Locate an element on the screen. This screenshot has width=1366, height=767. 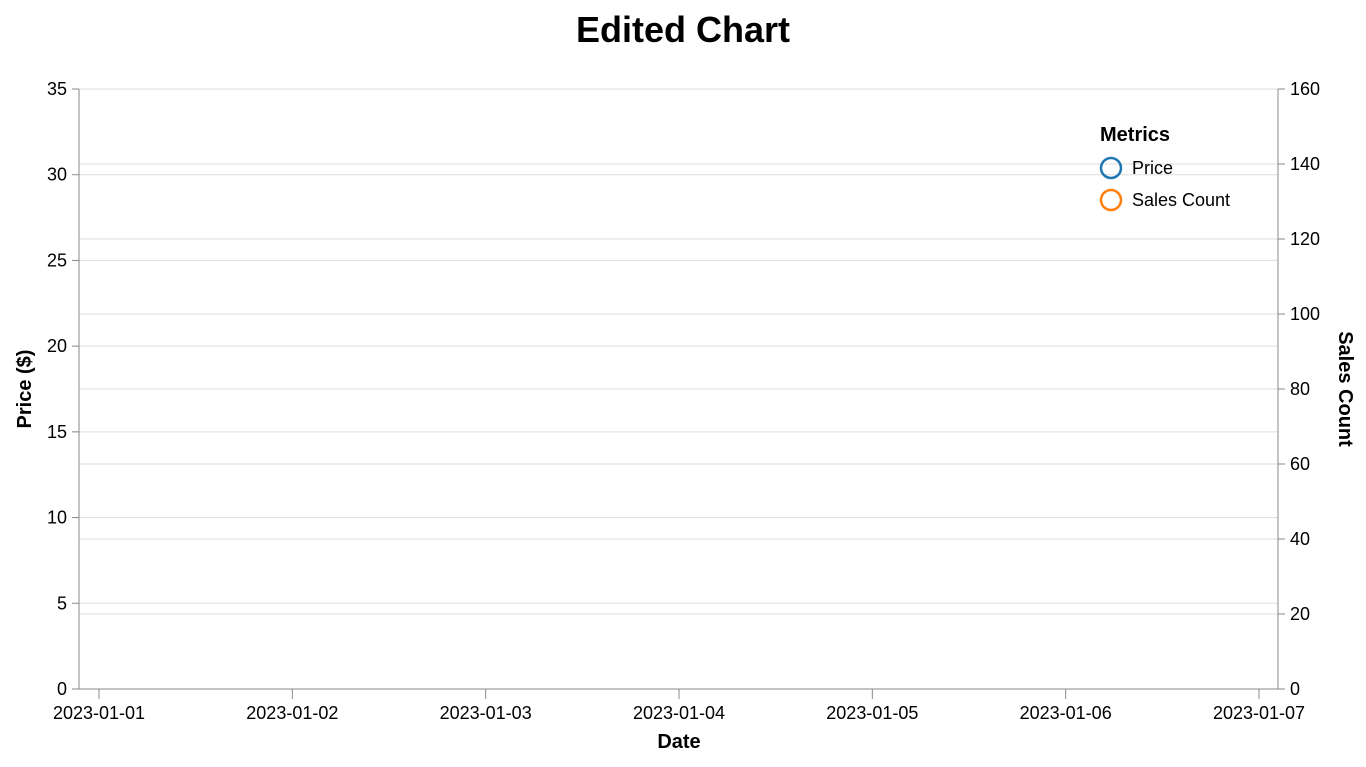
right-y-axis: 0 20 40 60 80 100 120 140 160 is located at coordinates (1299, 389).